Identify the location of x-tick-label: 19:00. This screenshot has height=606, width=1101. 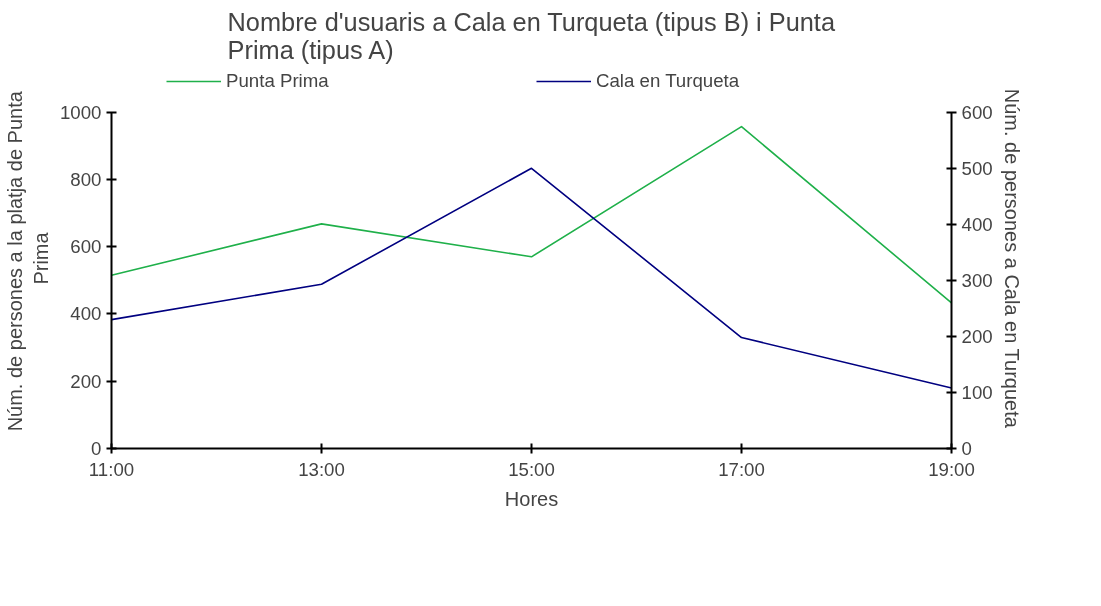
(951, 469).